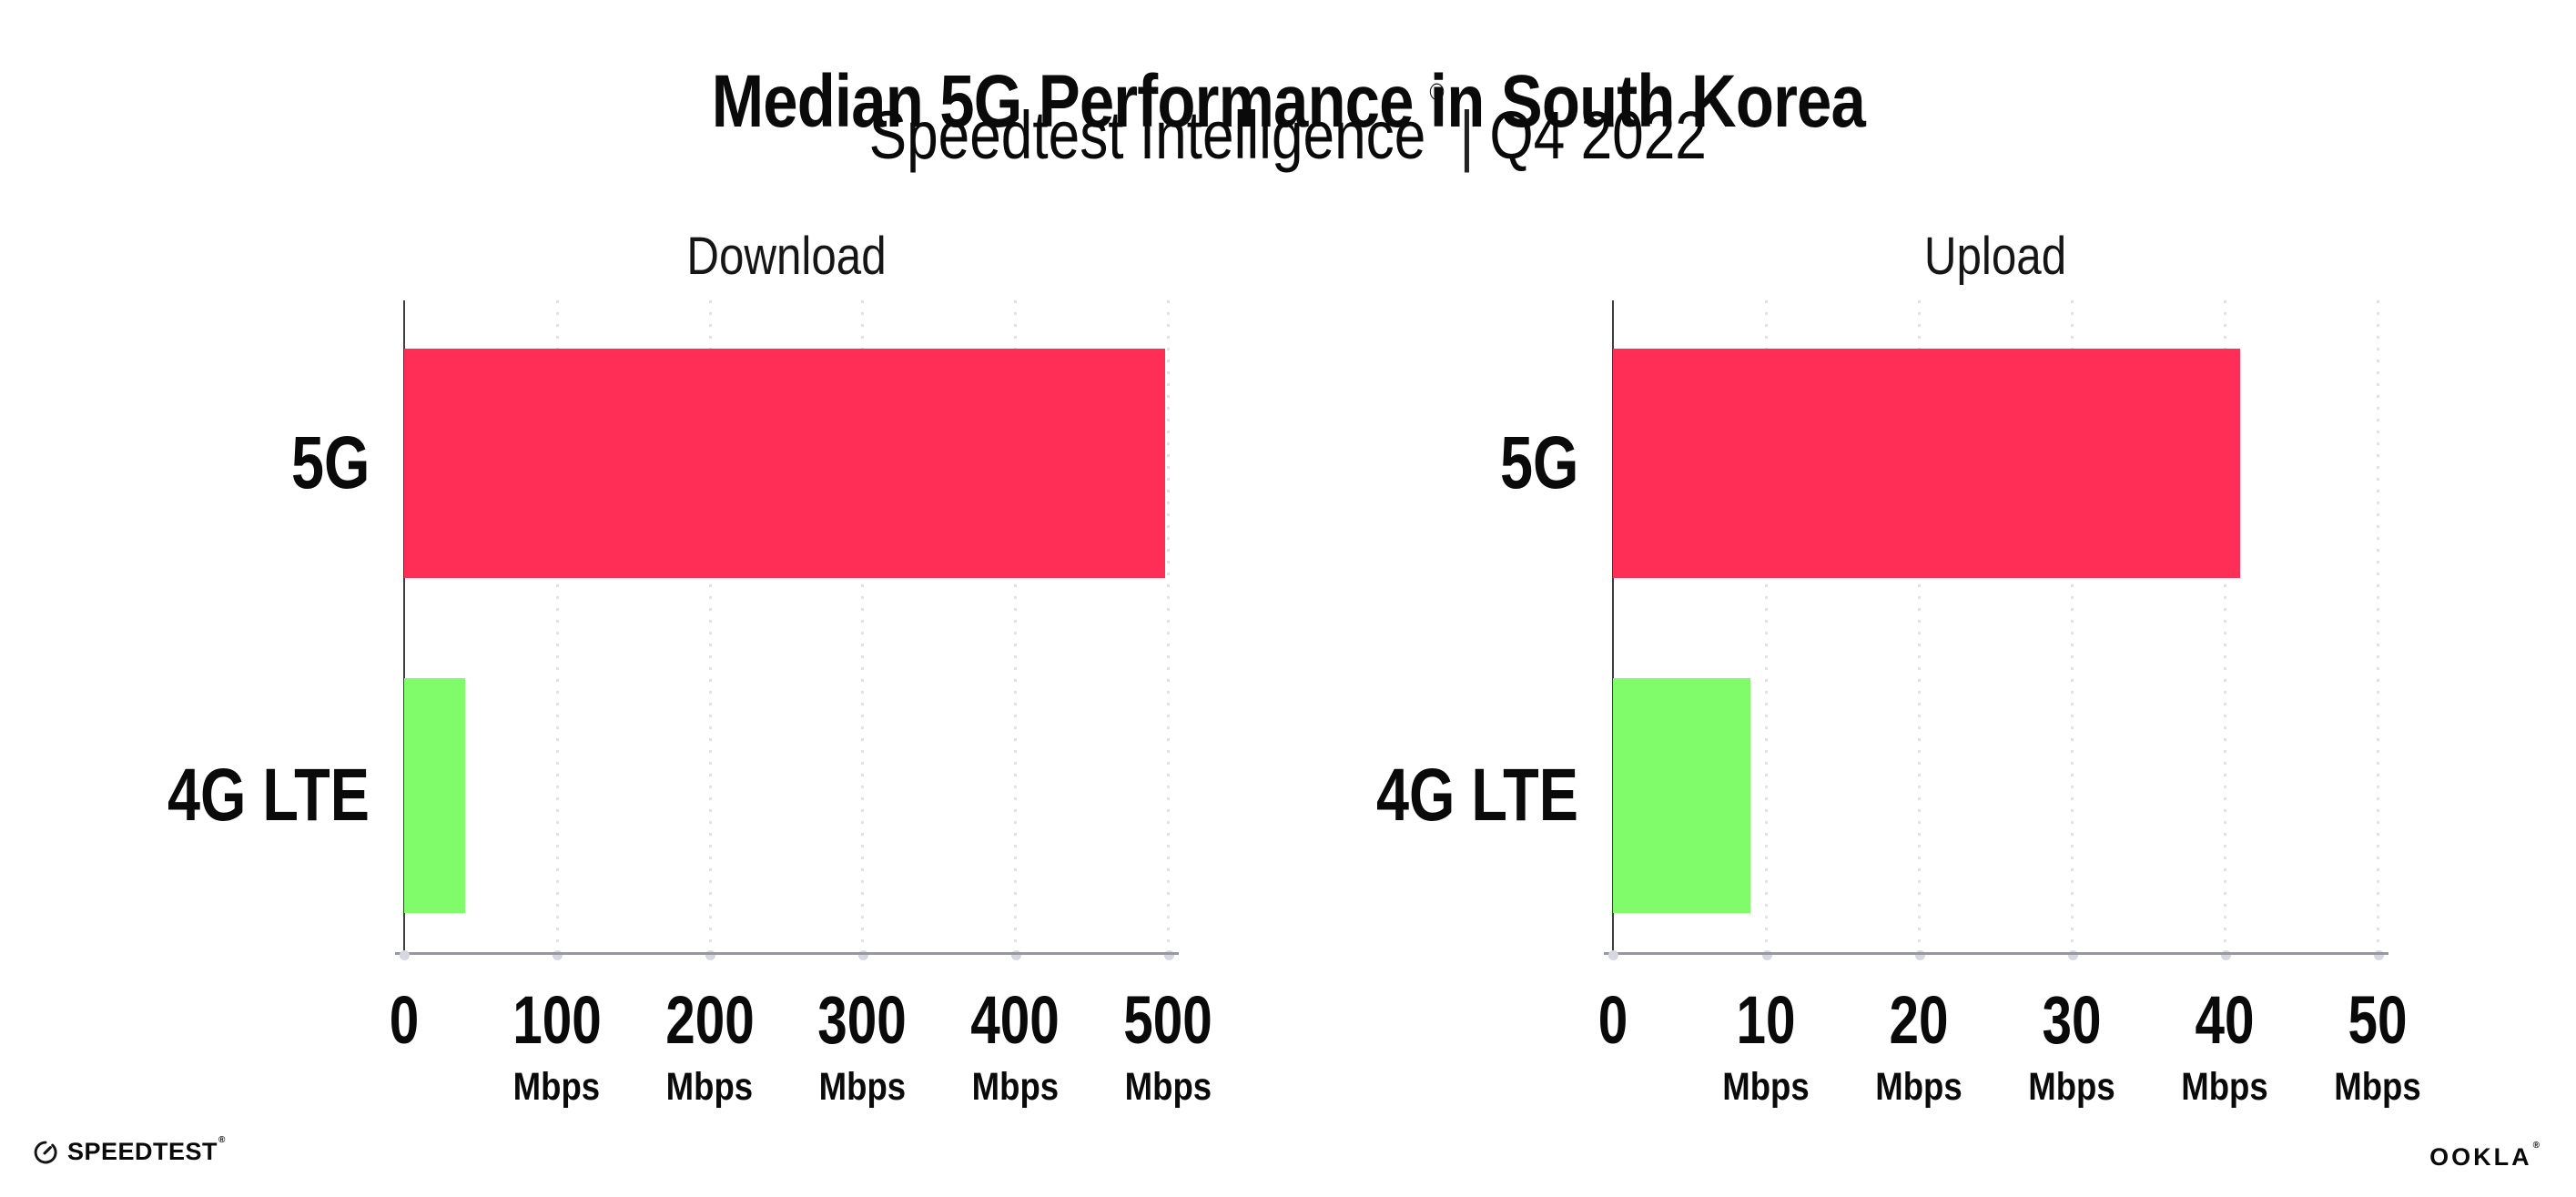 The image size is (2576, 1197). I want to click on tick-value: 300, so click(862, 1020).